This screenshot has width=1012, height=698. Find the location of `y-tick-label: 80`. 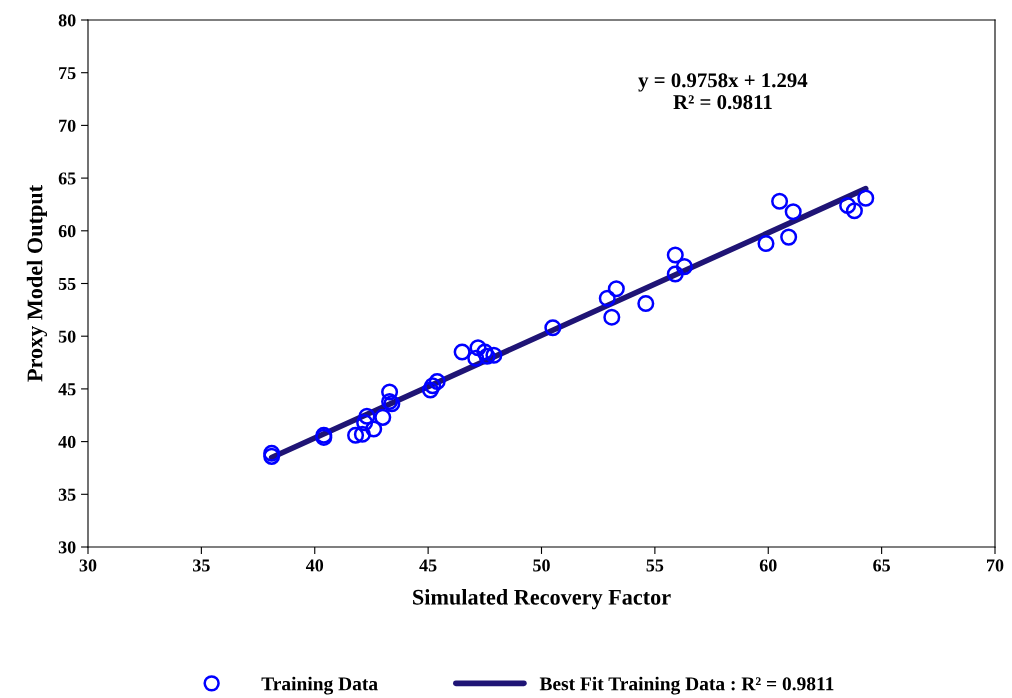

y-tick-label: 80 is located at coordinates (67, 20).